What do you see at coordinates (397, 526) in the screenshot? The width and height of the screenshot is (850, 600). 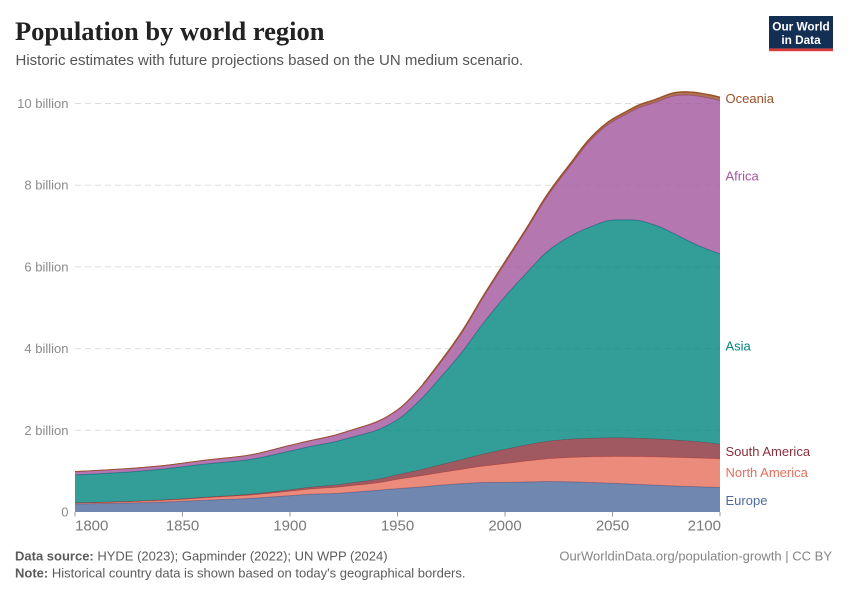 I see `svg-text: 1950` at bounding box center [397, 526].